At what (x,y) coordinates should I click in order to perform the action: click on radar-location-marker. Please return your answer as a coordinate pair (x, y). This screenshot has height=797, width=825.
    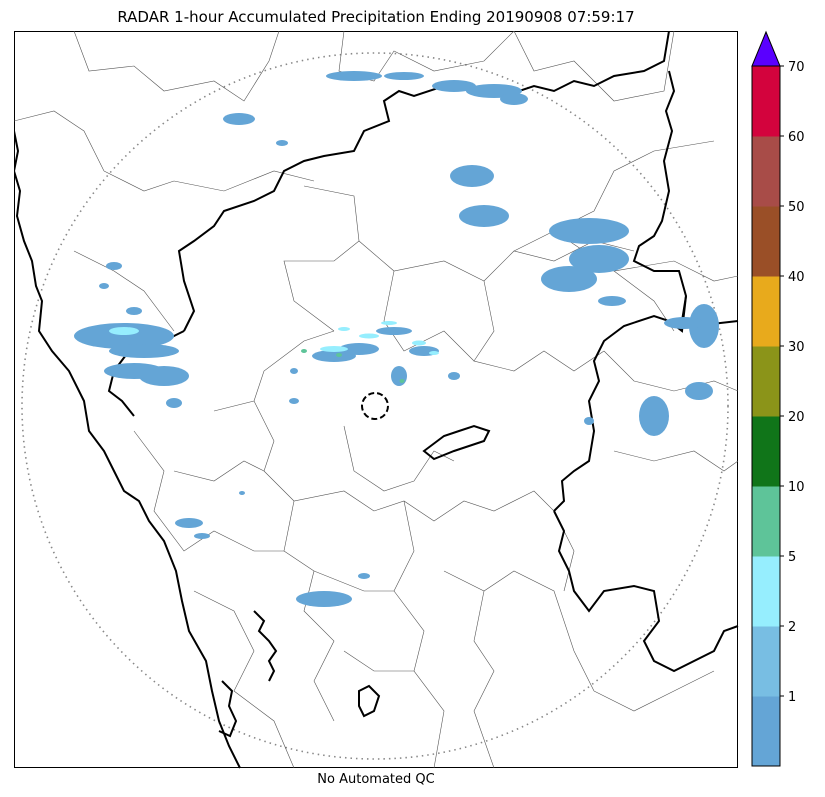
    Looking at the image, I should click on (375, 406).